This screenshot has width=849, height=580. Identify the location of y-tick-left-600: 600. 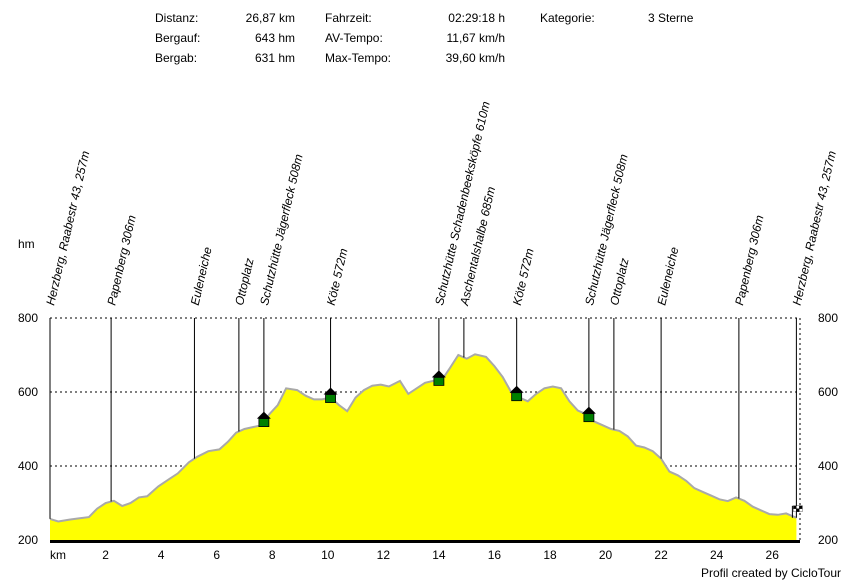
(28, 392).